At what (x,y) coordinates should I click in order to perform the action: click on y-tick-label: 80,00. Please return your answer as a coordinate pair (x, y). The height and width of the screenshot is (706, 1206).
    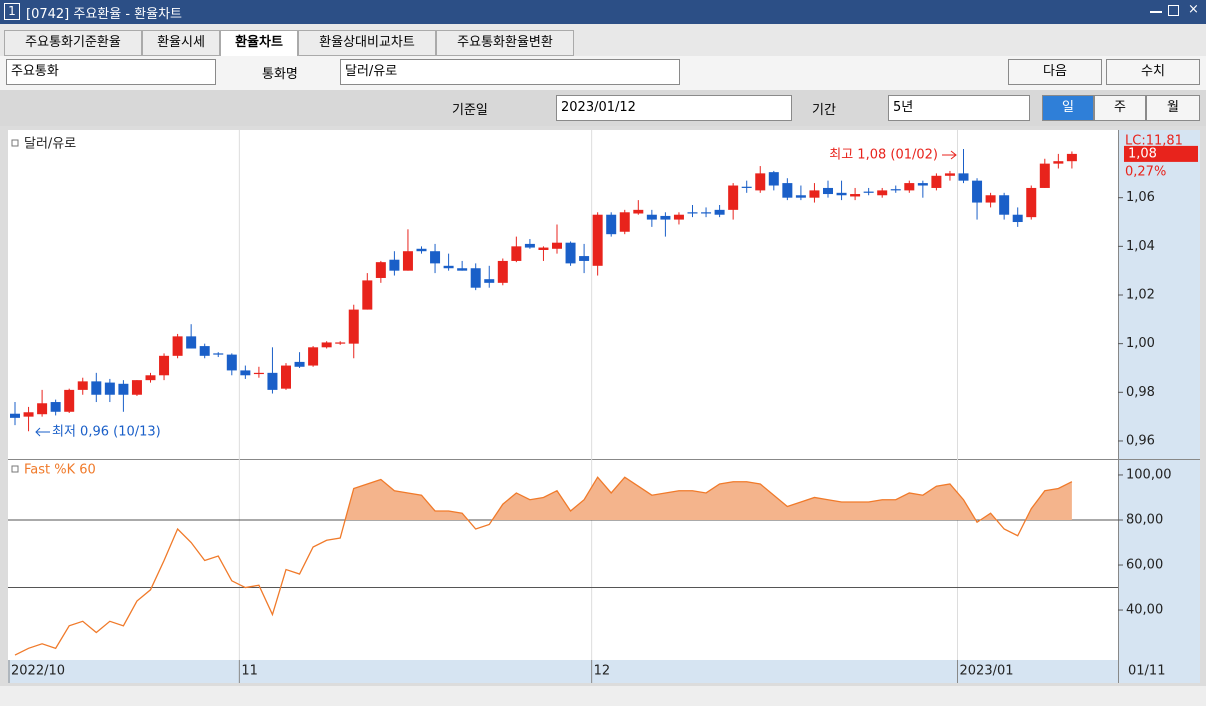
    Looking at the image, I should click on (1144, 519).